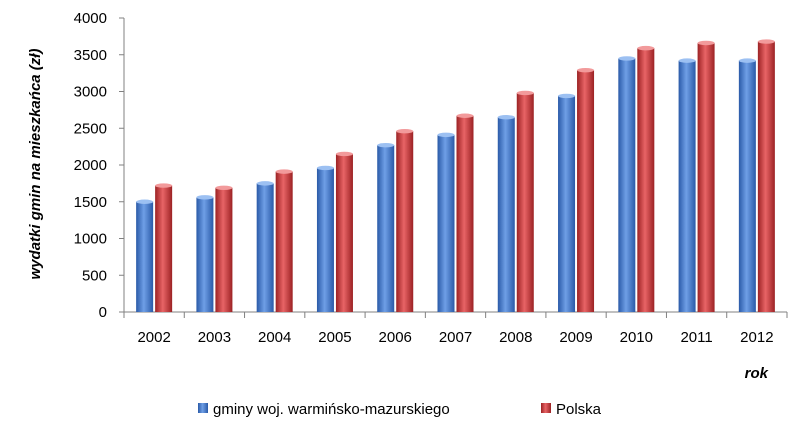  I want to click on y-tick-label: 0, so click(103, 312).